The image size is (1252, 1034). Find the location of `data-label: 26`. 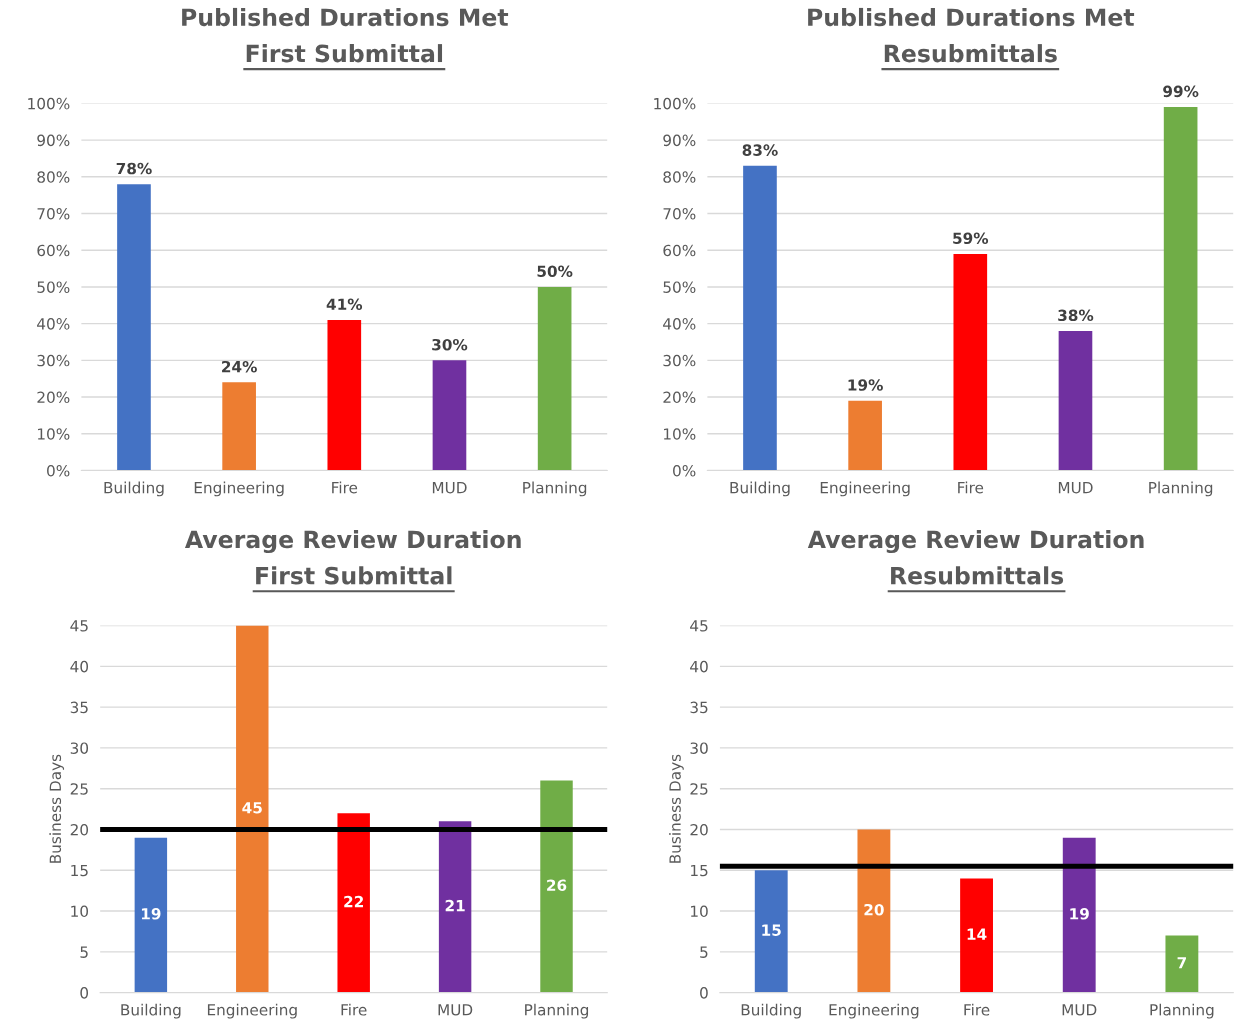

data-label: 26 is located at coordinates (557, 885).